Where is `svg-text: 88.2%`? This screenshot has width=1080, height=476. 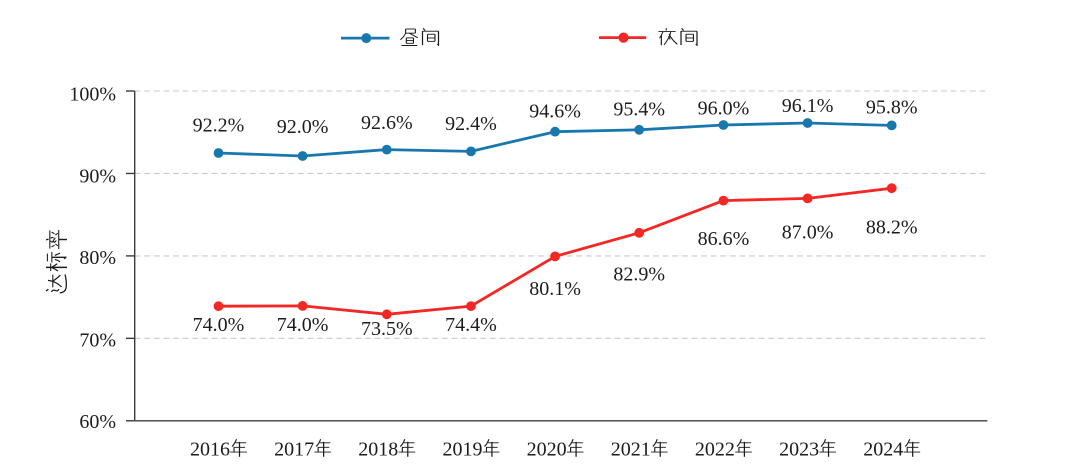 svg-text: 88.2% is located at coordinates (892, 228).